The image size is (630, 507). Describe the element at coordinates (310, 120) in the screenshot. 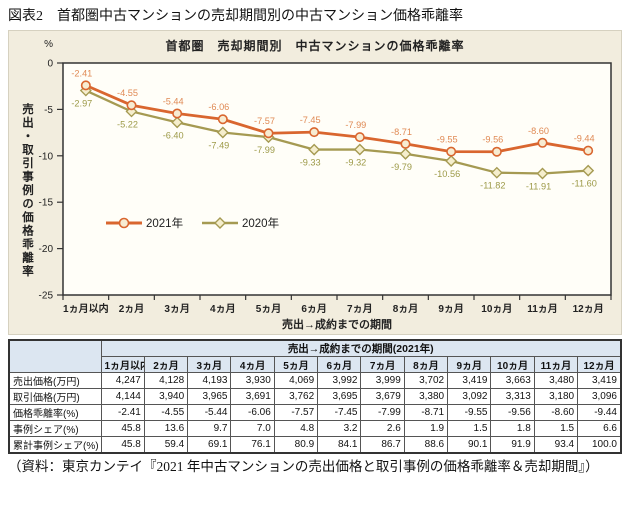

I see `data-label: -7.45` at that location.